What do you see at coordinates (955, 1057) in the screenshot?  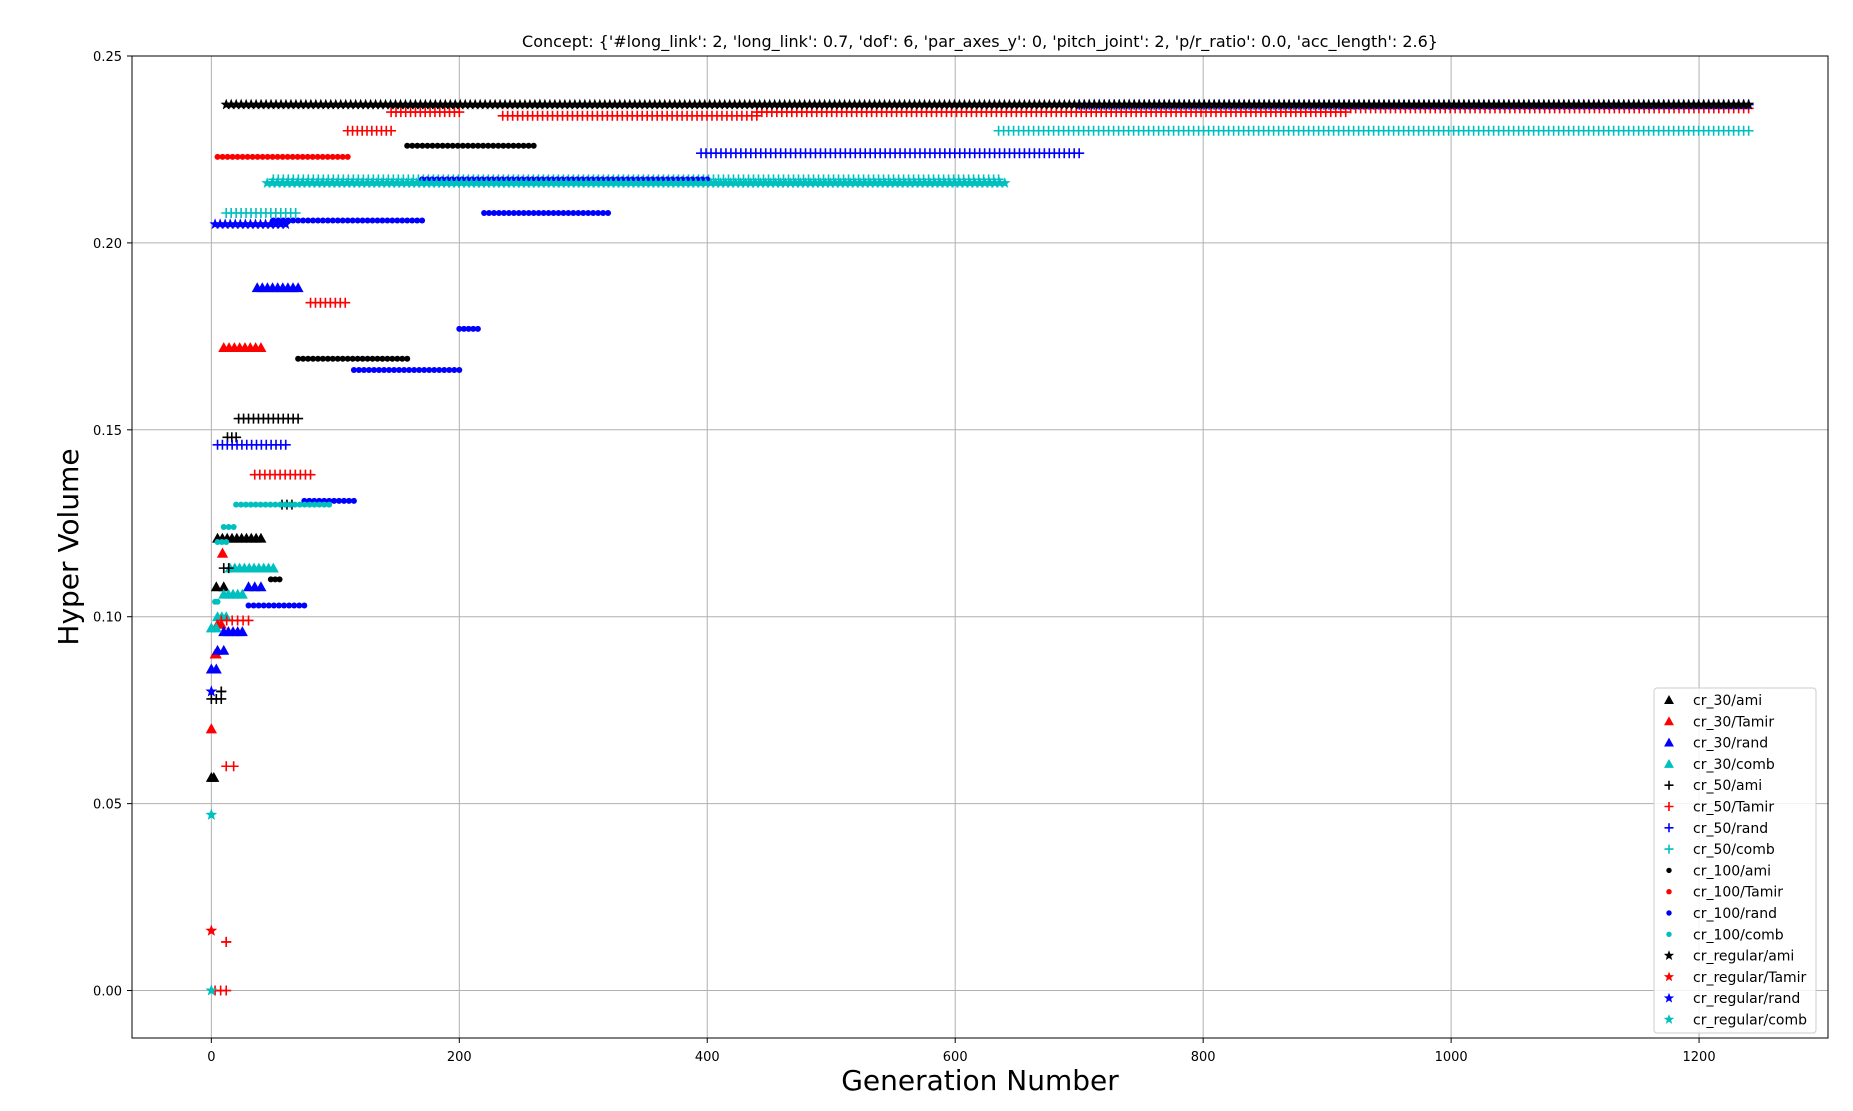 I see `x-tick-label: 600` at bounding box center [955, 1057].